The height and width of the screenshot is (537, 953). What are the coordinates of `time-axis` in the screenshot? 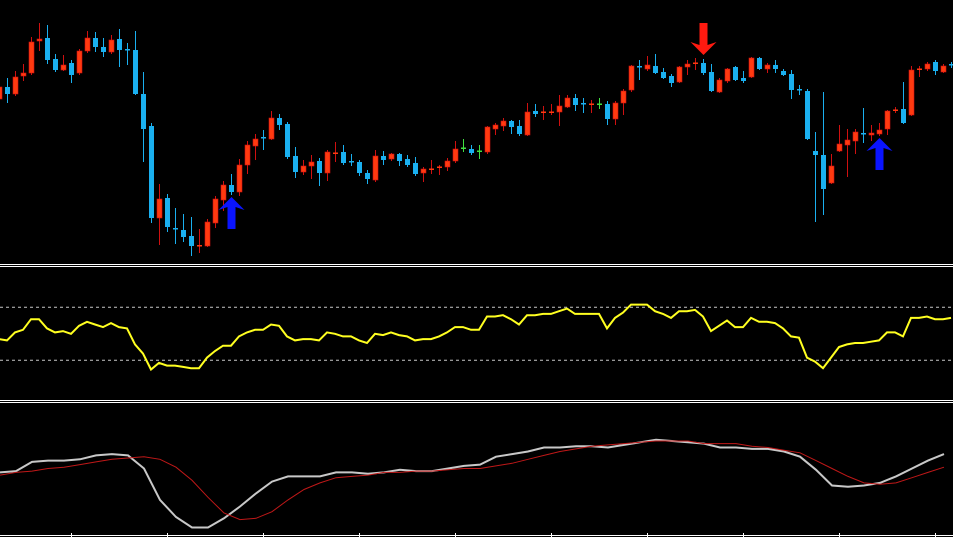 It's located at (476, 535).